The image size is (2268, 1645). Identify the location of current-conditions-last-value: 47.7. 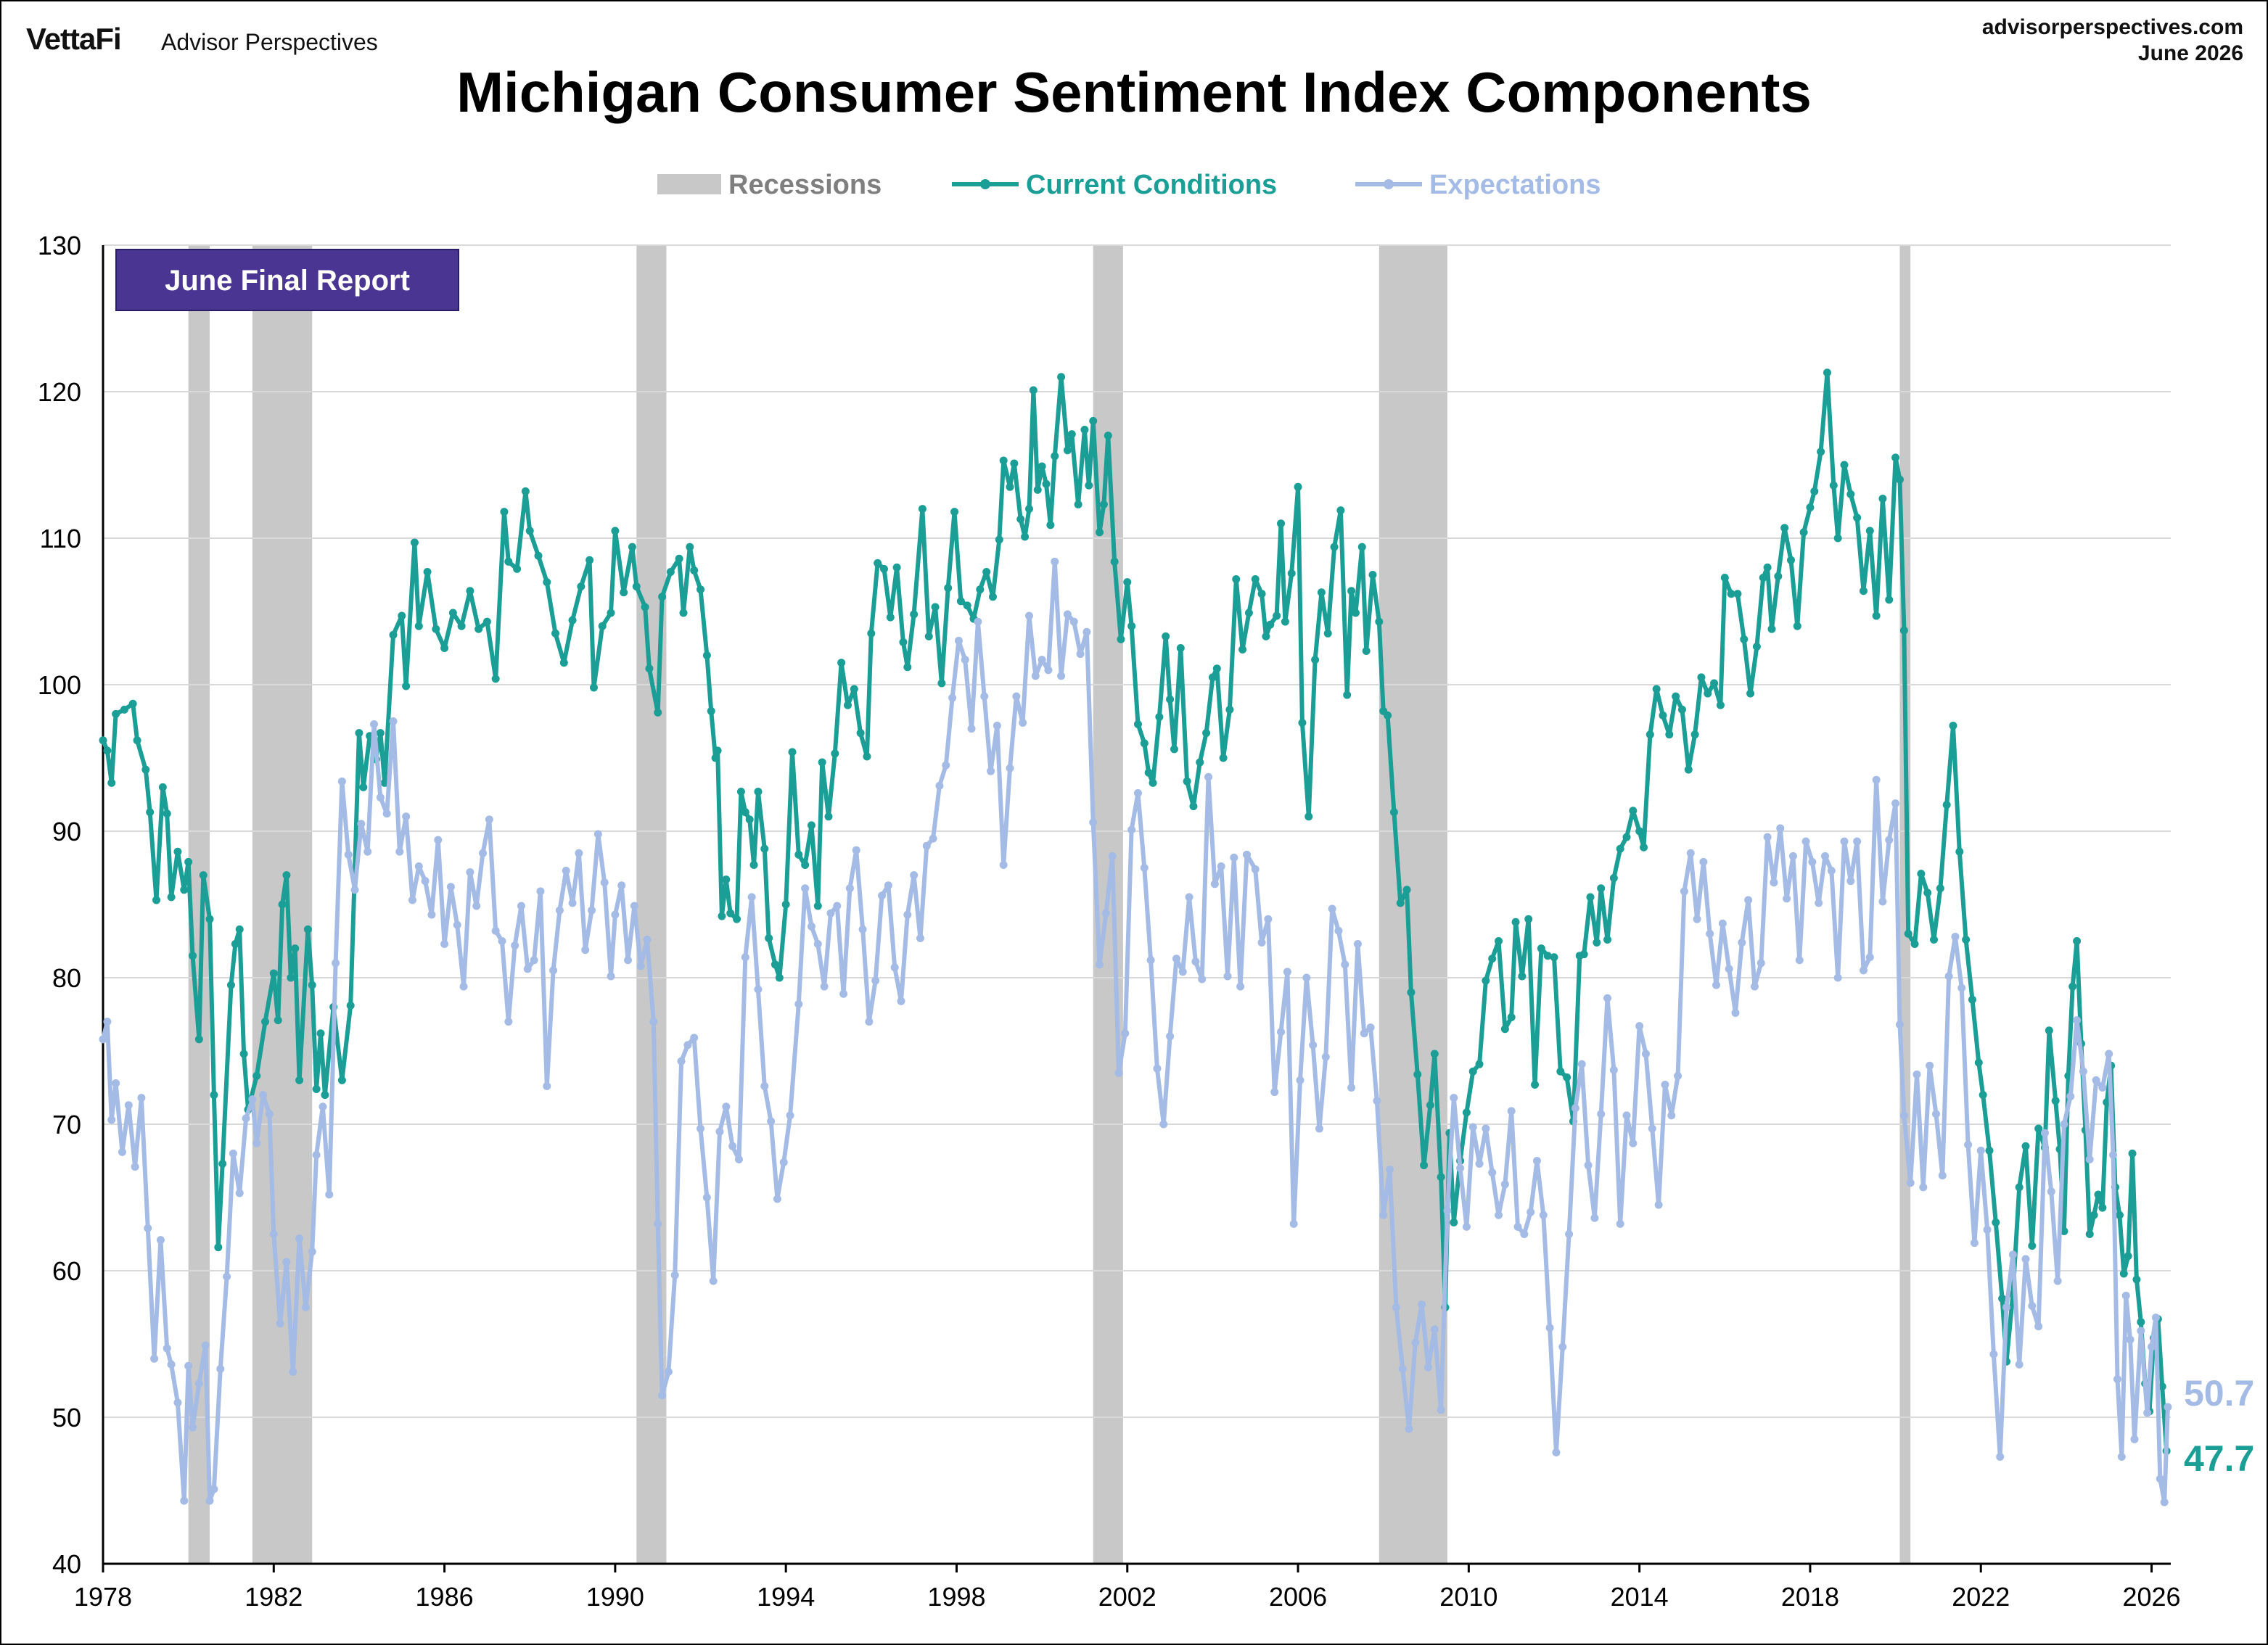
(2219, 1458).